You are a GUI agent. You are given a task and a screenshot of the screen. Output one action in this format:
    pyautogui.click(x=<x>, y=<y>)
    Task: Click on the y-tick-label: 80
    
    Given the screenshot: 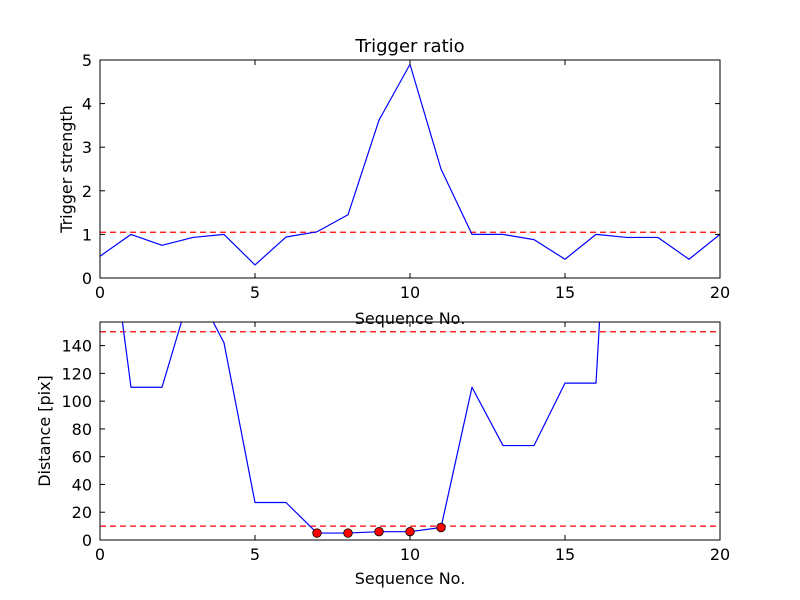 What is the action you would take?
    pyautogui.click(x=82, y=429)
    